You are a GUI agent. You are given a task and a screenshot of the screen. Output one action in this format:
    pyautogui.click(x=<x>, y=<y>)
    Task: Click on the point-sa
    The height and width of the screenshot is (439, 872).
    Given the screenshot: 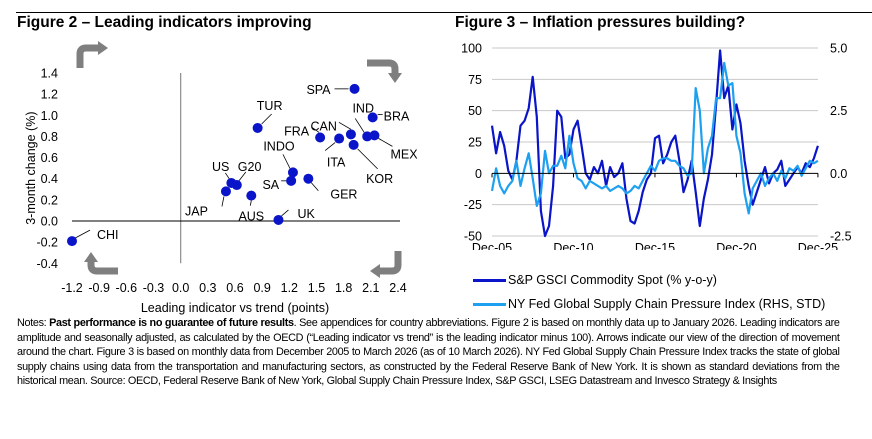 What is the action you would take?
    pyautogui.click(x=291, y=180)
    